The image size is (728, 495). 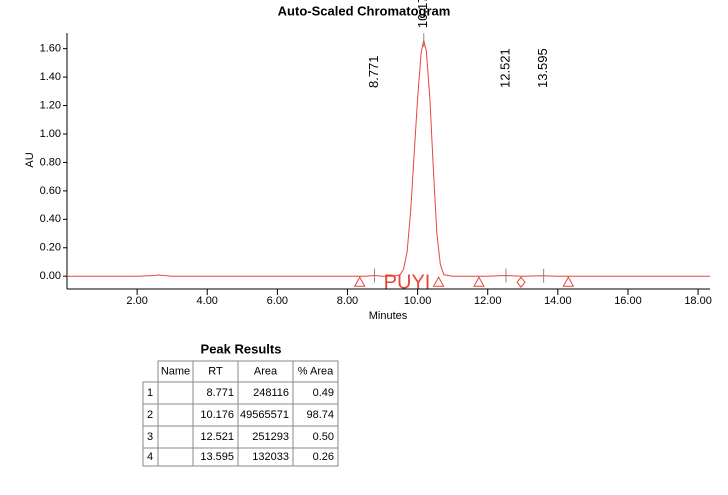 What do you see at coordinates (316, 371) in the screenshot?
I see `table-header: % Area` at bounding box center [316, 371].